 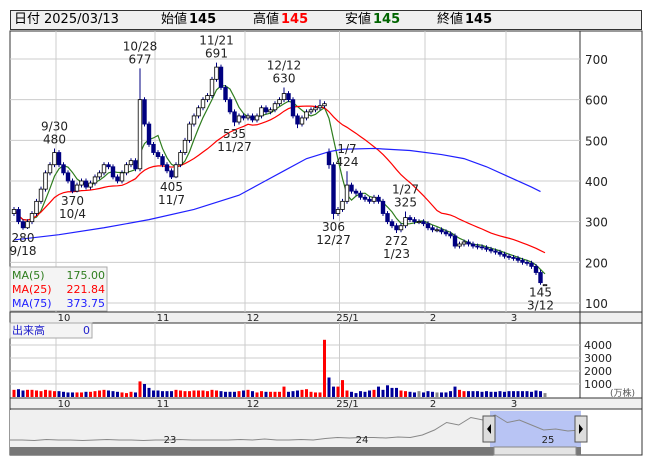 What do you see at coordinates (216, 41) in the screenshot?
I see `annotation-date: 11/21` at bounding box center [216, 41].